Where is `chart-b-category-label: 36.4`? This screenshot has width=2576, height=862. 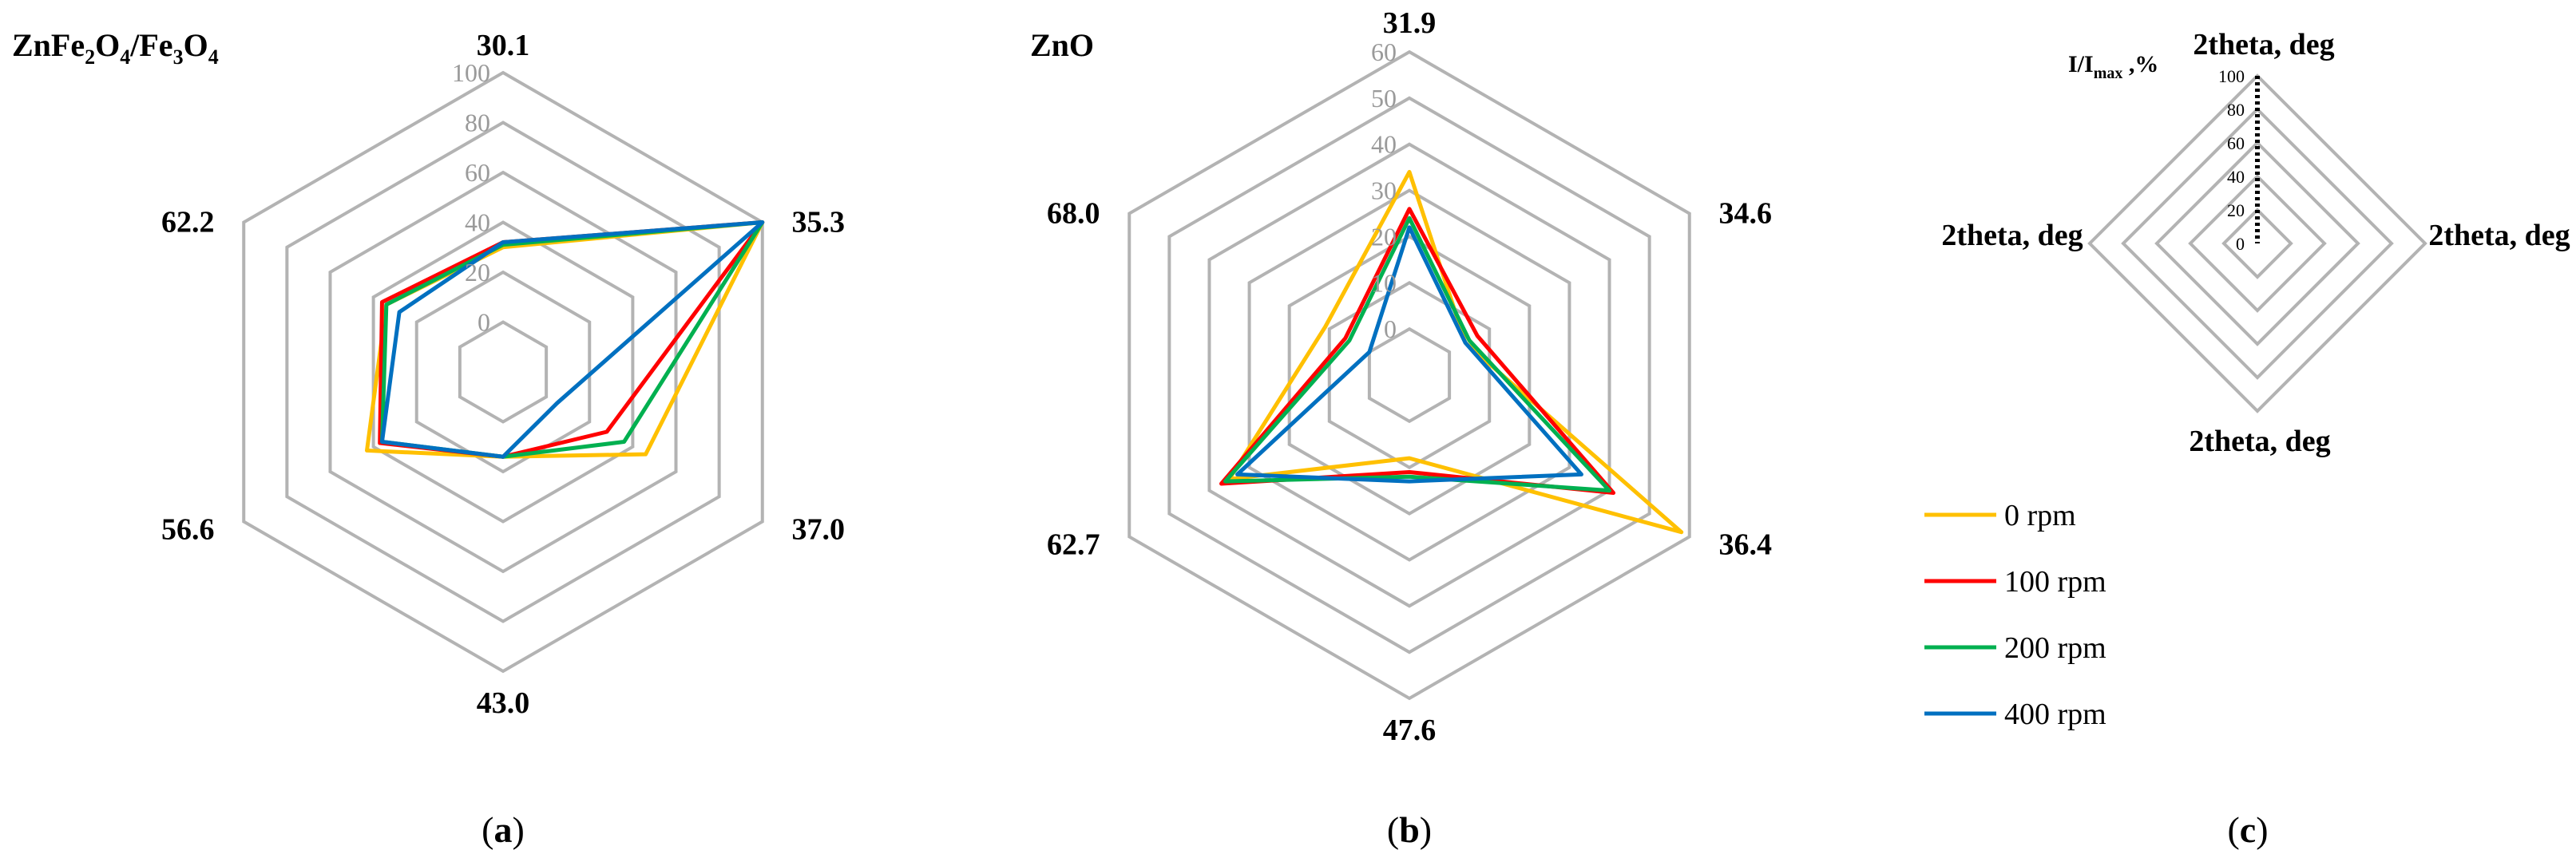 chart-b-category-label: 36.4 is located at coordinates (1745, 545).